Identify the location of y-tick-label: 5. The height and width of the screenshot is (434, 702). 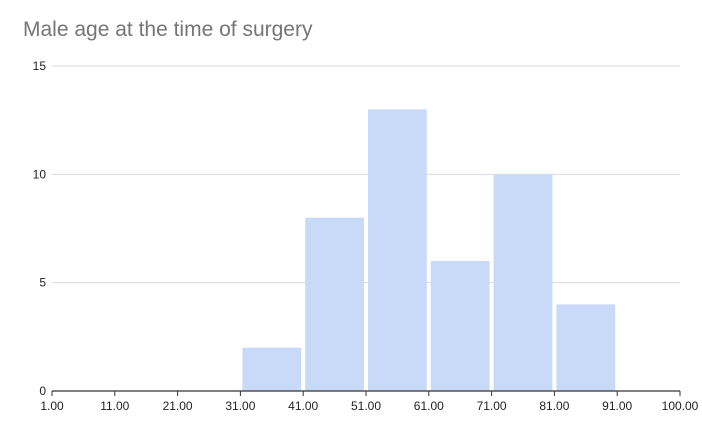
(42, 283).